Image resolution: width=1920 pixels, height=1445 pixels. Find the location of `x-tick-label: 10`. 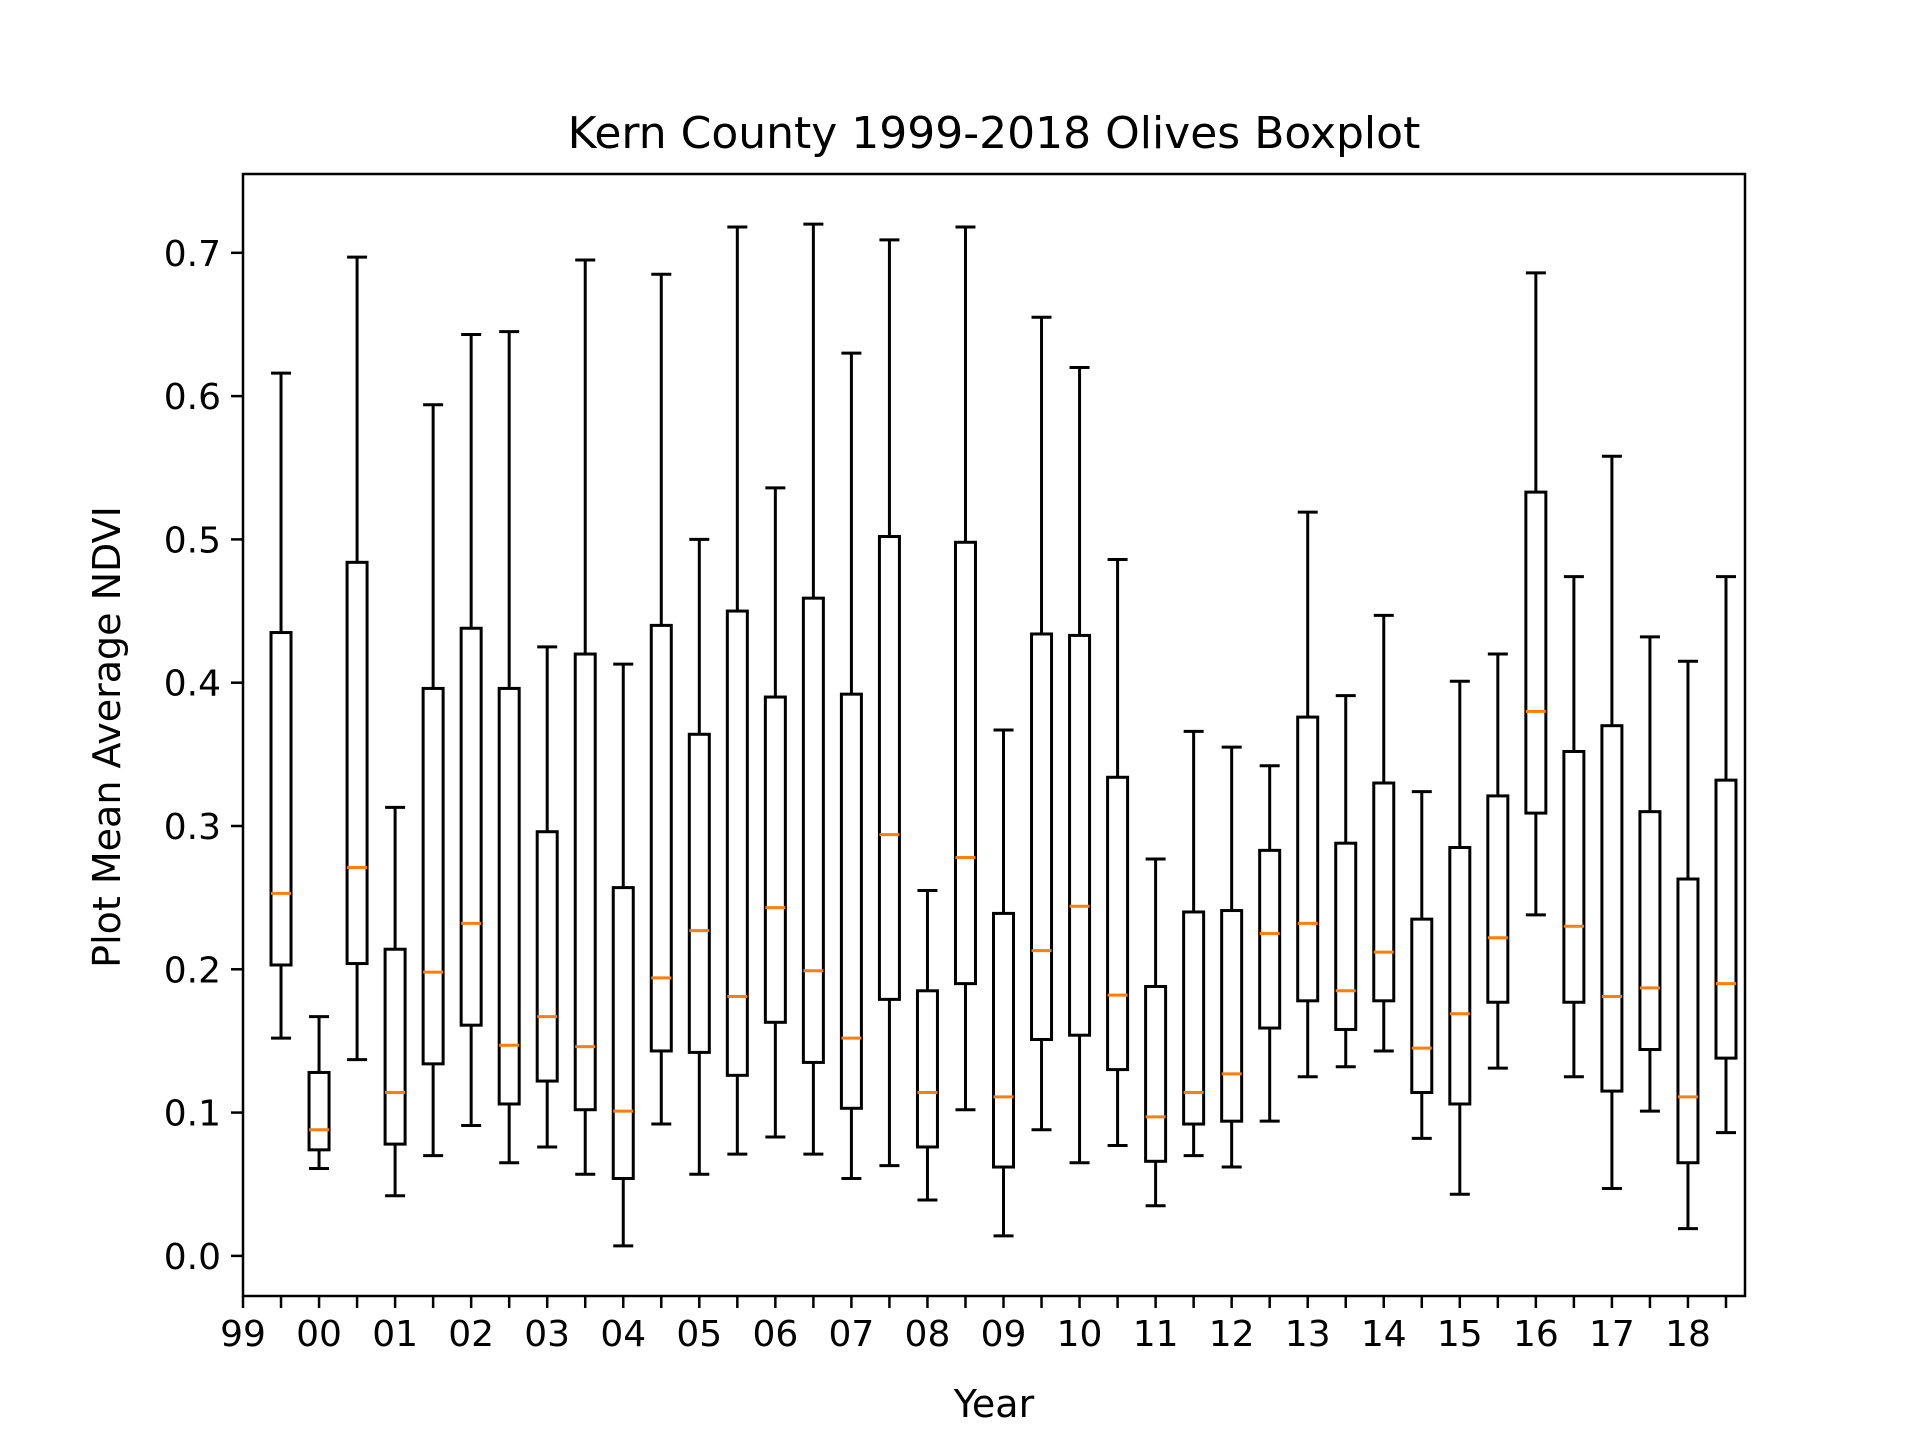

x-tick-label: 10 is located at coordinates (1080, 1334).